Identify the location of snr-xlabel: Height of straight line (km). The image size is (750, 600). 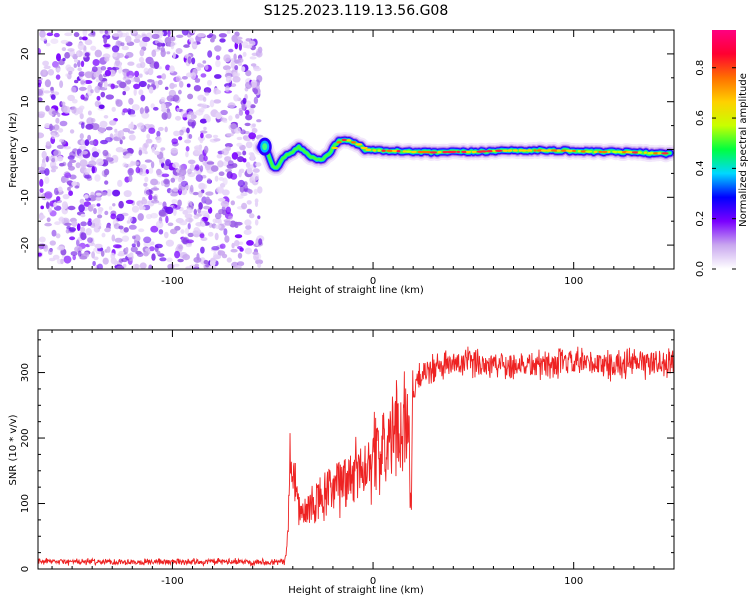
(356, 590).